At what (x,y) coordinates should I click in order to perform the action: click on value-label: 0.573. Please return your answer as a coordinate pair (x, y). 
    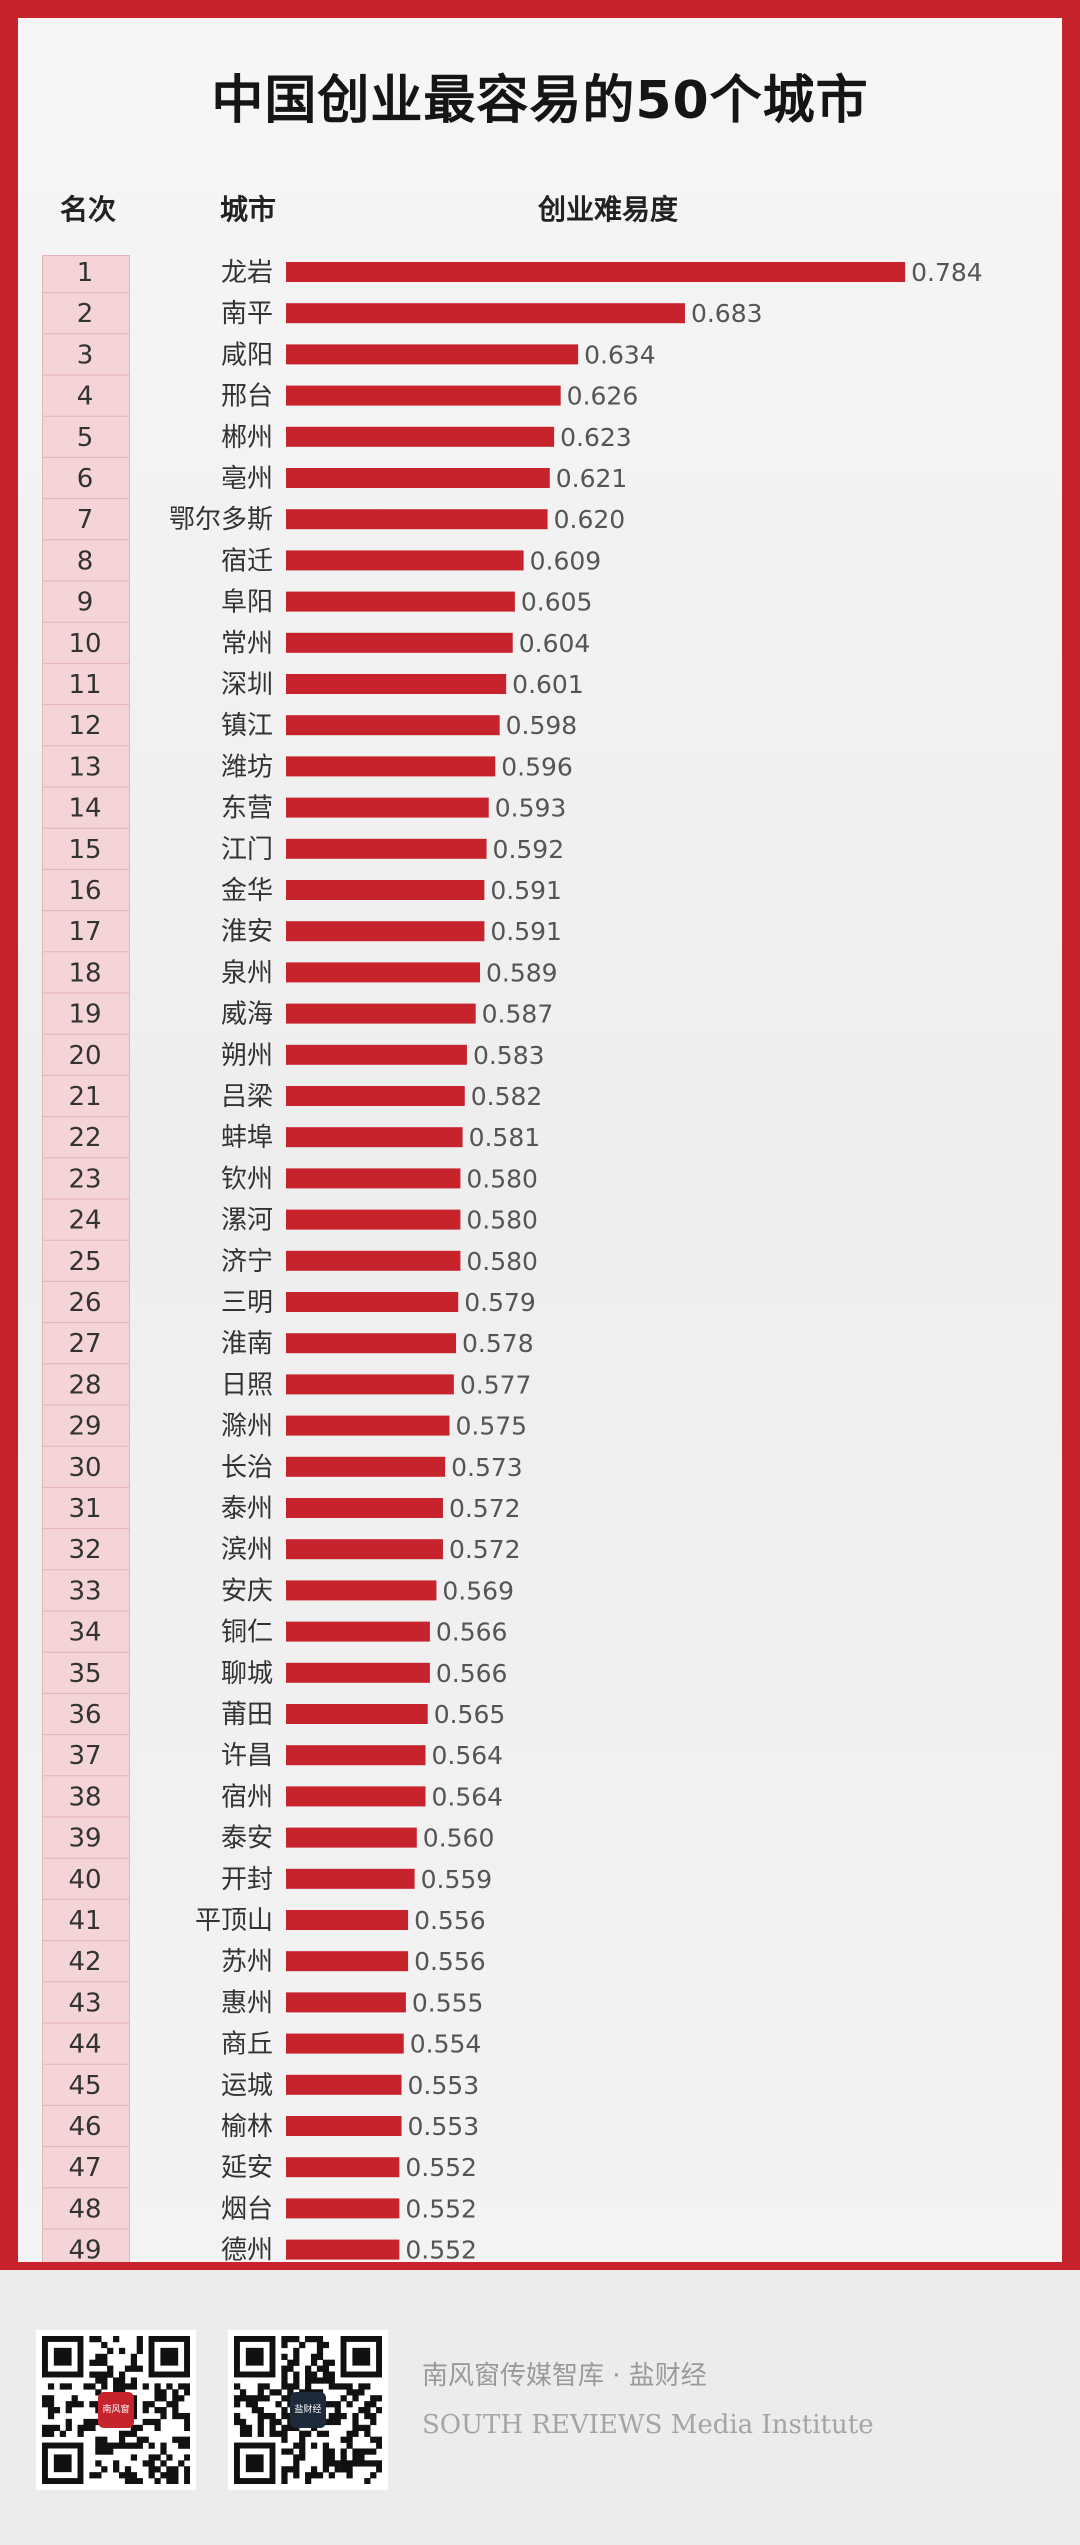
    Looking at the image, I should click on (487, 1467).